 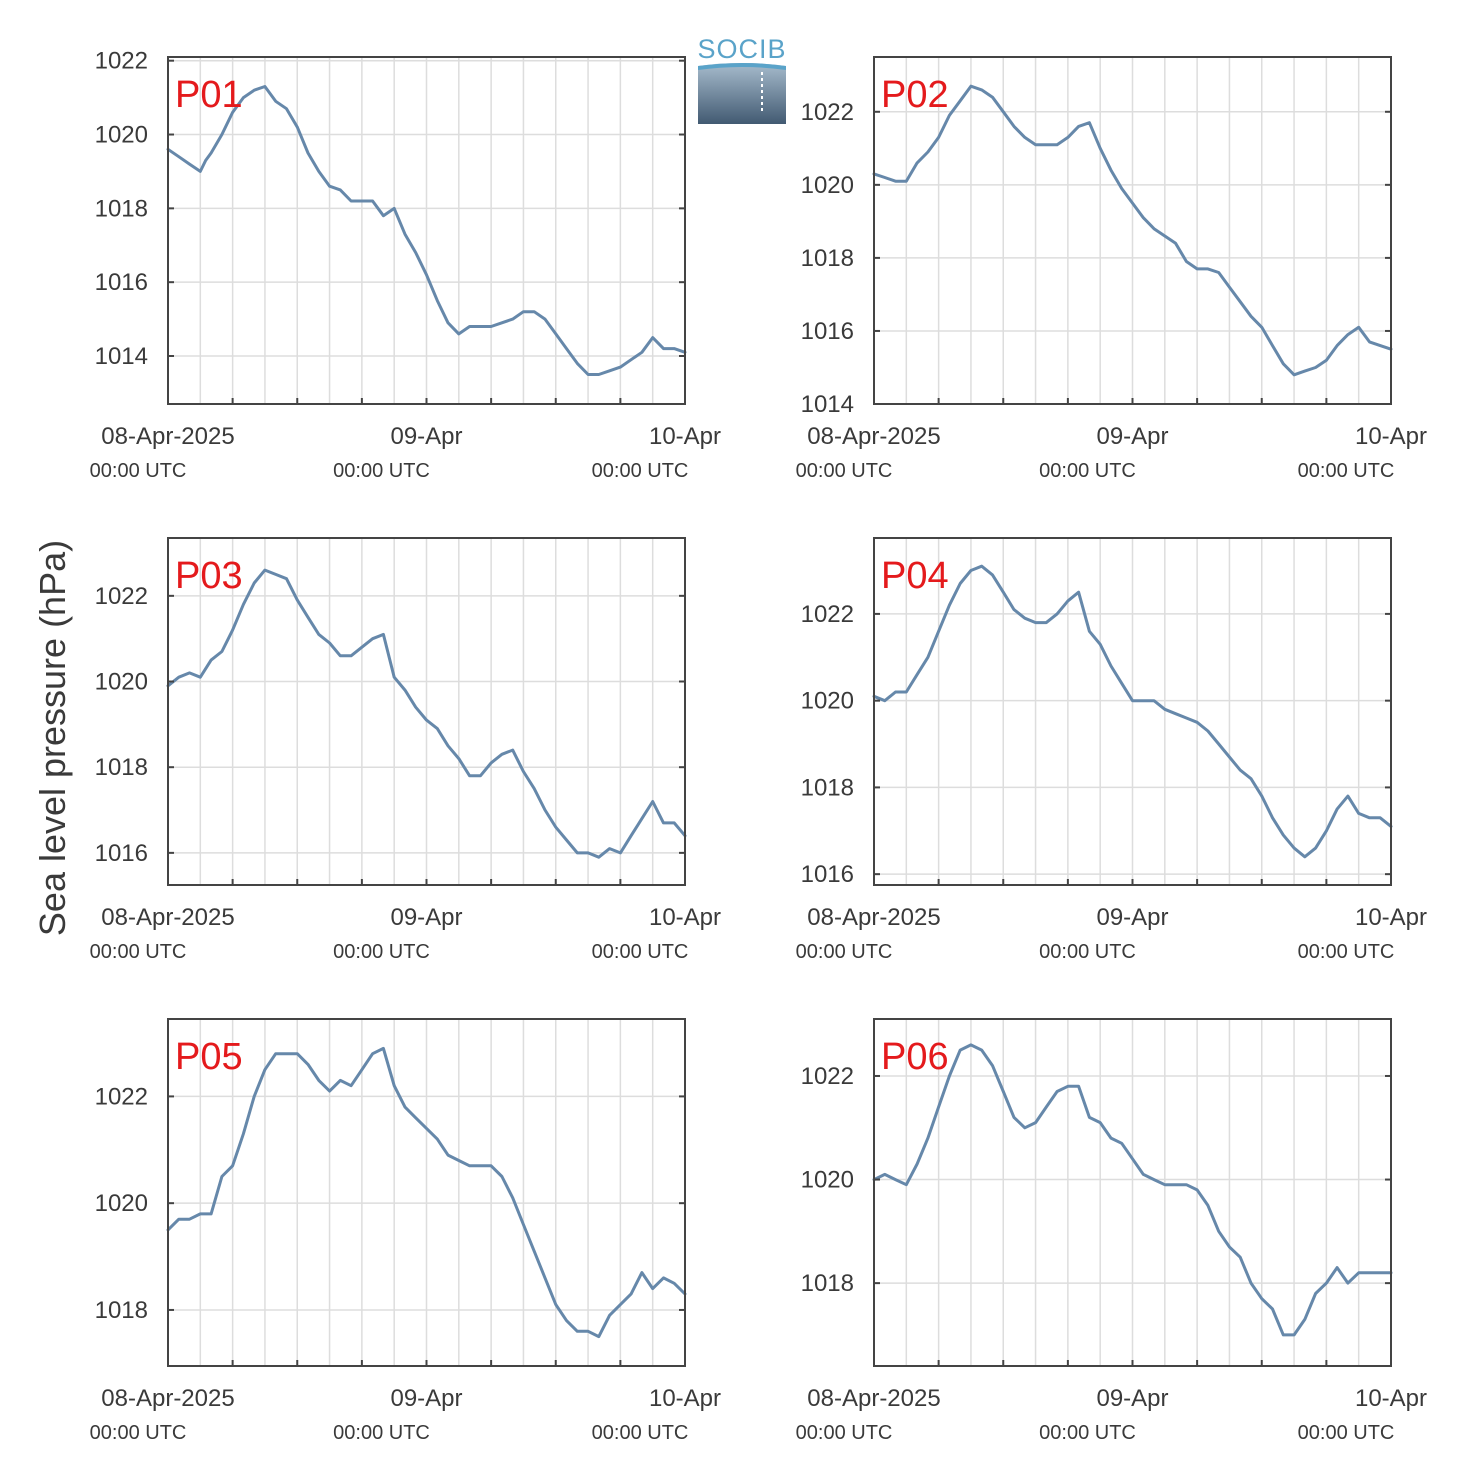 What do you see at coordinates (209, 1057) in the screenshot?
I see `panel-label: P05` at bounding box center [209, 1057].